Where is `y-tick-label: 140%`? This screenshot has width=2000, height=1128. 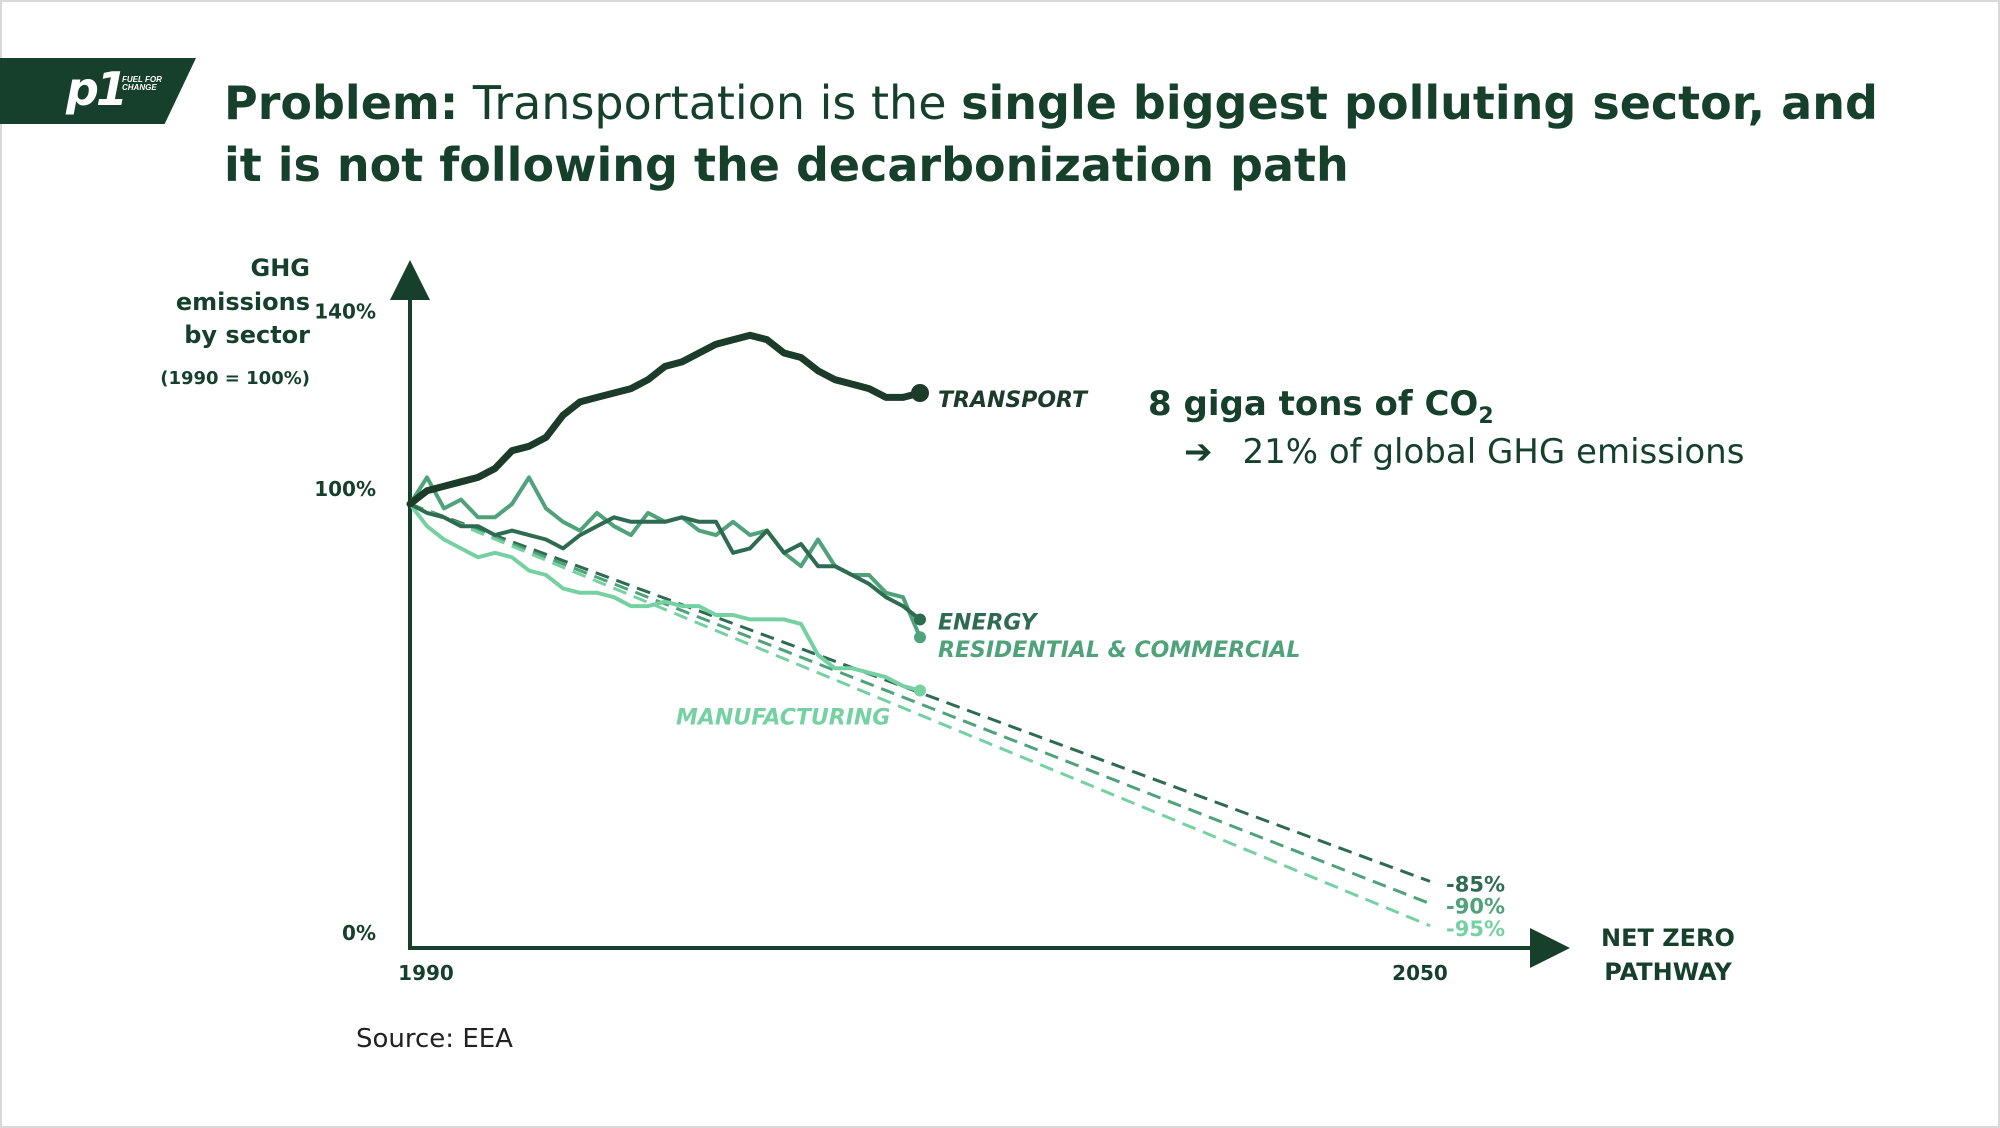
y-tick-label: 140% is located at coordinates (345, 311).